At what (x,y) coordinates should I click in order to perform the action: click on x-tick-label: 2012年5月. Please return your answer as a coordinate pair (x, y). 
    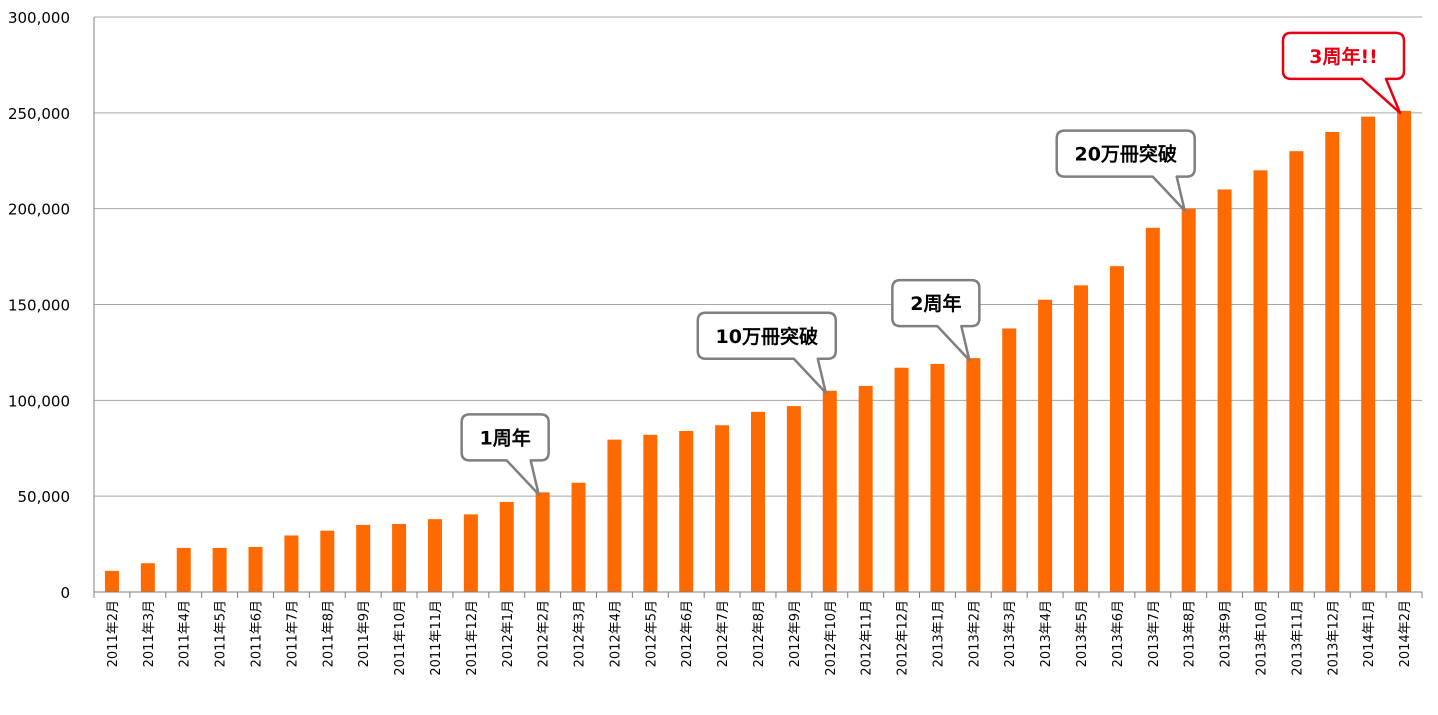
    Looking at the image, I should click on (651, 633).